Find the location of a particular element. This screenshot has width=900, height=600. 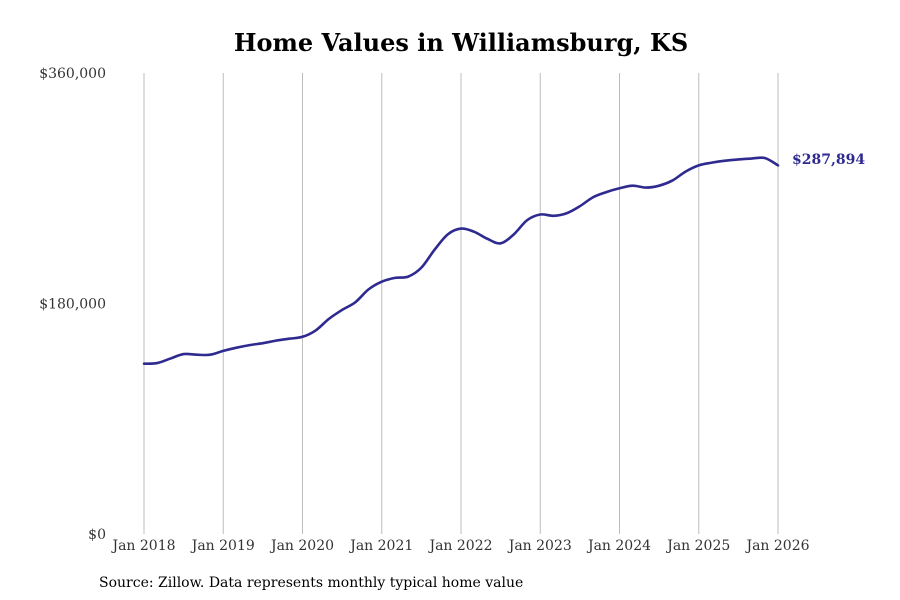

x-tick-label: Jan 2018 is located at coordinates (142, 546).